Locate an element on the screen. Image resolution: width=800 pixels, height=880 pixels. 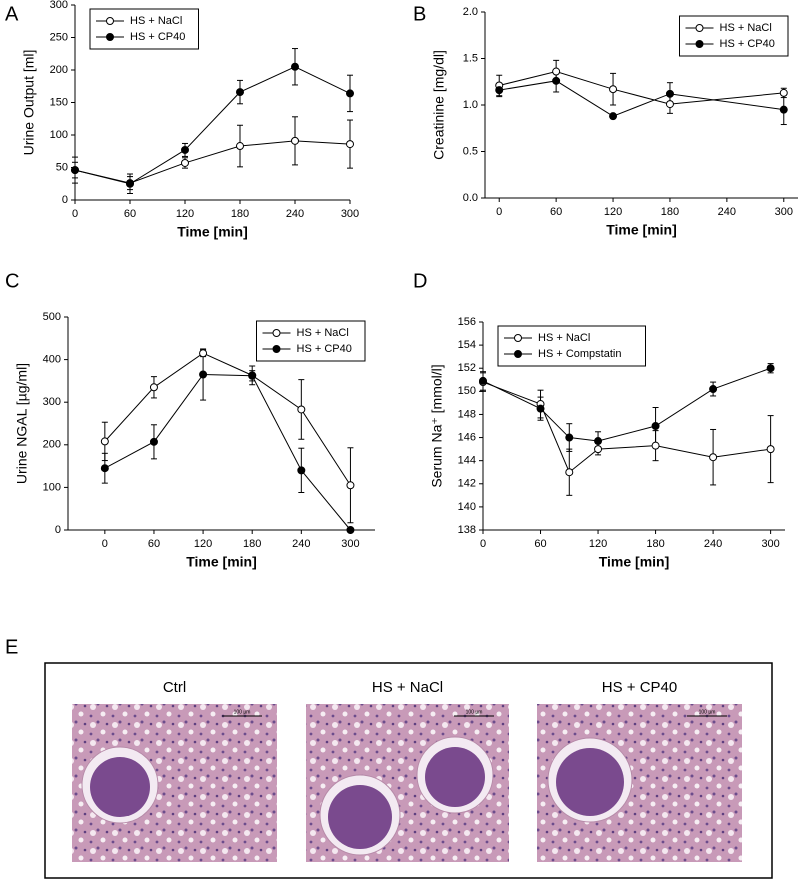
y-tick-label: 1.5 is located at coordinates (470, 58).